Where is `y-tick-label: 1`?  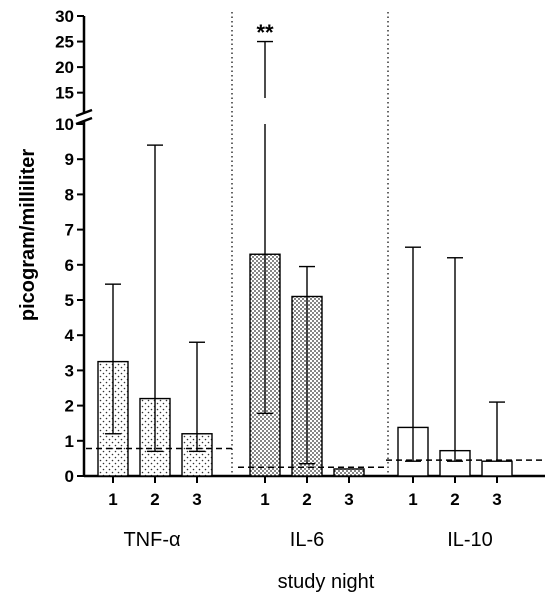
y-tick-label: 1 is located at coordinates (69, 441).